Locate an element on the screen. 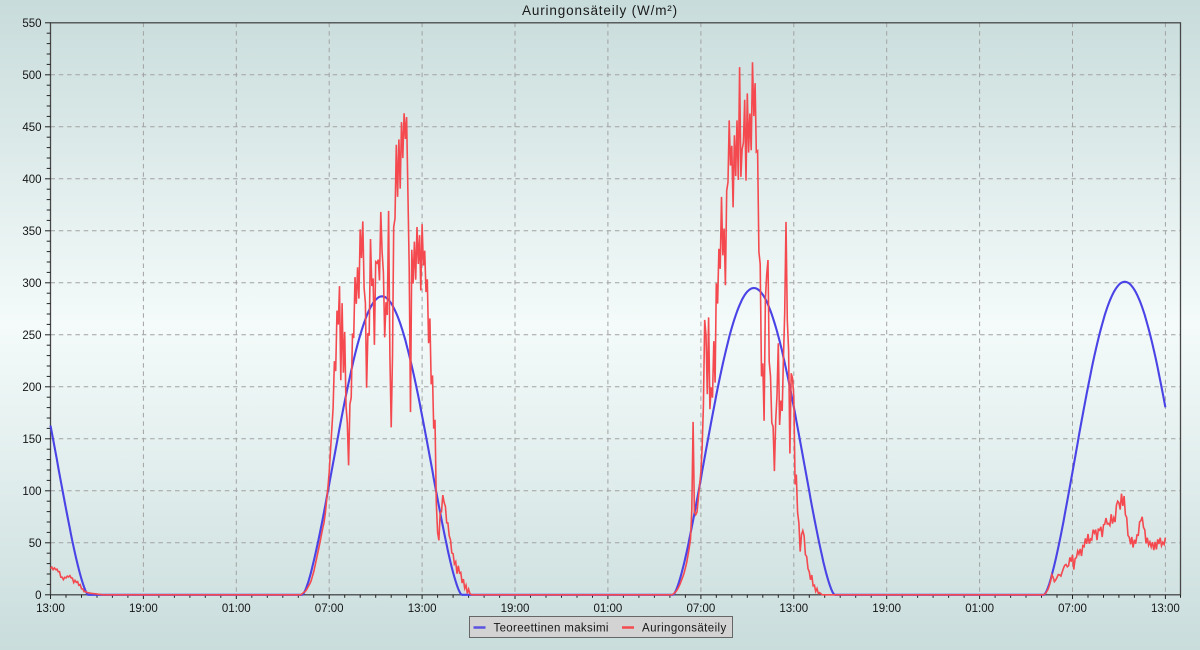  svg-text: 200 is located at coordinates (31, 388).